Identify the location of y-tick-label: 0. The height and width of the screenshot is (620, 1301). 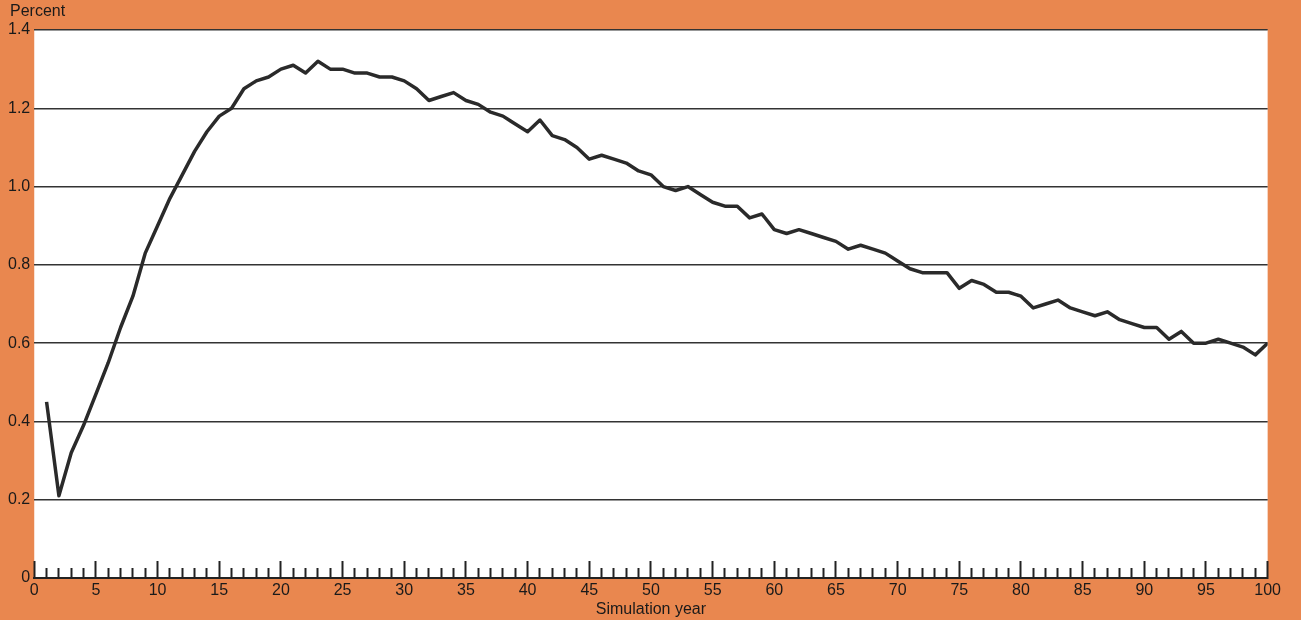
(26, 577).